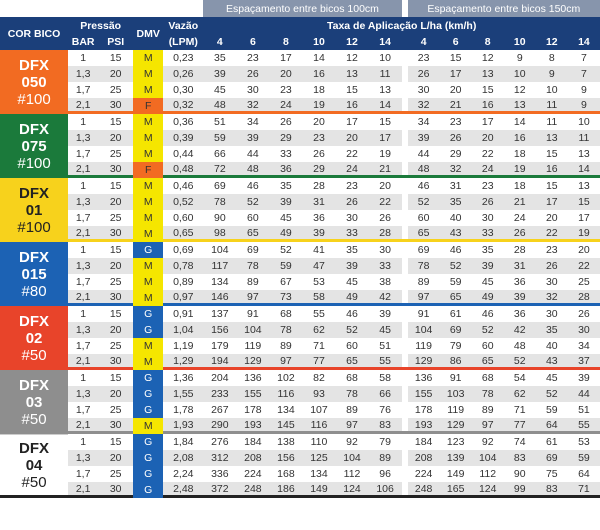 This screenshot has width=600, height=530. What do you see at coordinates (319, 490) in the screenshot?
I see `rate-100cm: 149` at bounding box center [319, 490].